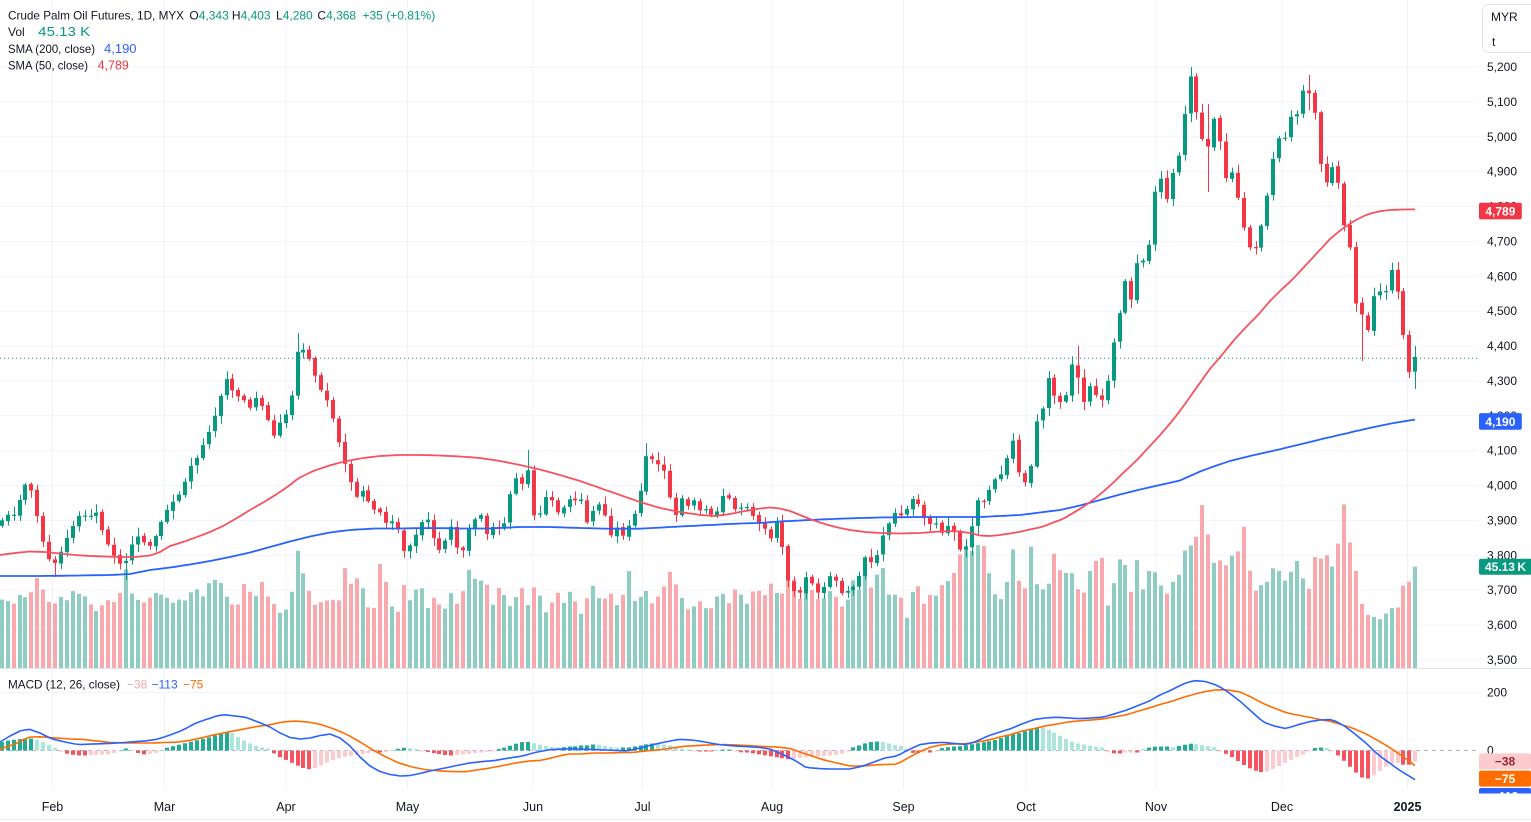  Describe the element at coordinates (285, 807) in the screenshot. I see `svg-text: Apr` at that location.